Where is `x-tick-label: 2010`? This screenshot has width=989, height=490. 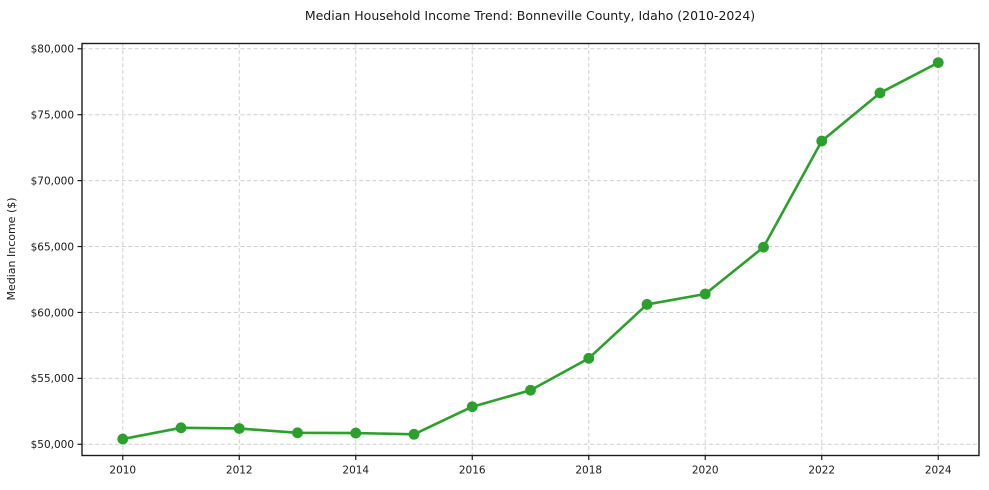 x-tick-label: 2010 is located at coordinates (122, 471).